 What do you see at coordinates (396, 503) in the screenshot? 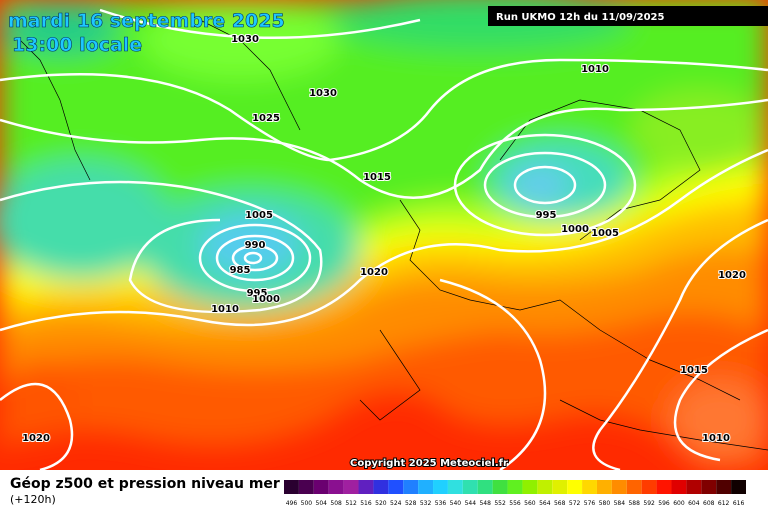
I see `legend-label: 524` at bounding box center [396, 503].